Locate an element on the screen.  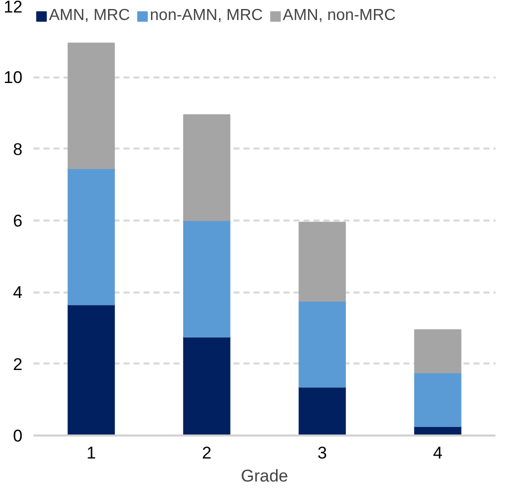
y-tick-label: 10 is located at coordinates (13, 78).